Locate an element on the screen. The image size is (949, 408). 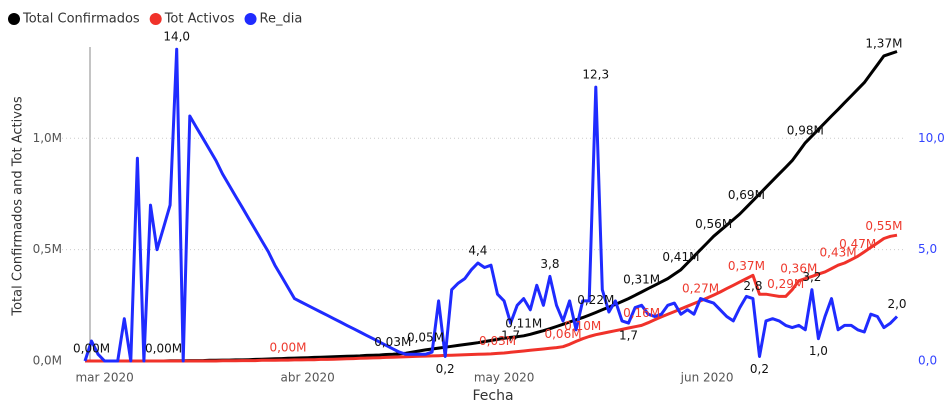
x-tick-label: jun 2020 is located at coordinates (707, 378).